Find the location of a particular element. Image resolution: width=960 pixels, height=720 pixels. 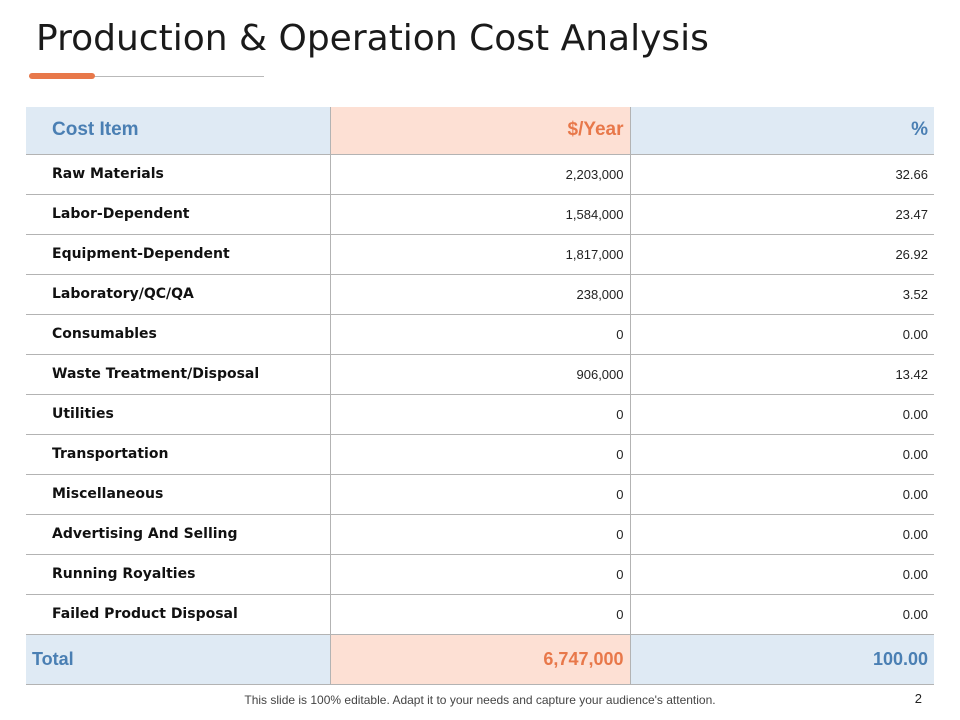

cost-item-cell: Utilities is located at coordinates (178, 414).